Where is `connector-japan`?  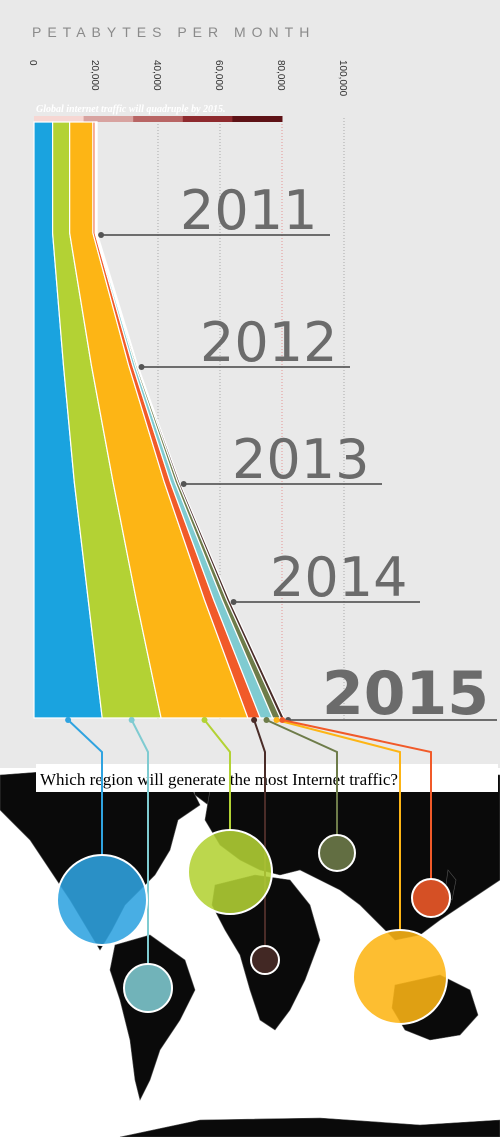 connector-japan is located at coordinates (357, 799).